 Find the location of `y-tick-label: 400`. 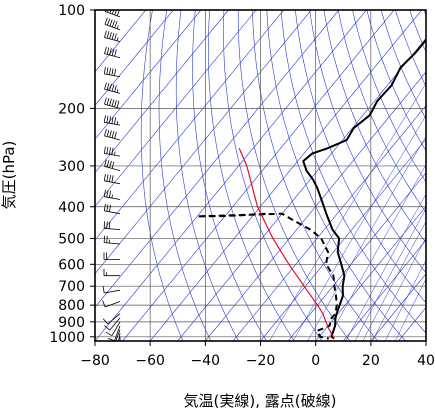

y-tick-label: 400 is located at coordinates (71, 208).